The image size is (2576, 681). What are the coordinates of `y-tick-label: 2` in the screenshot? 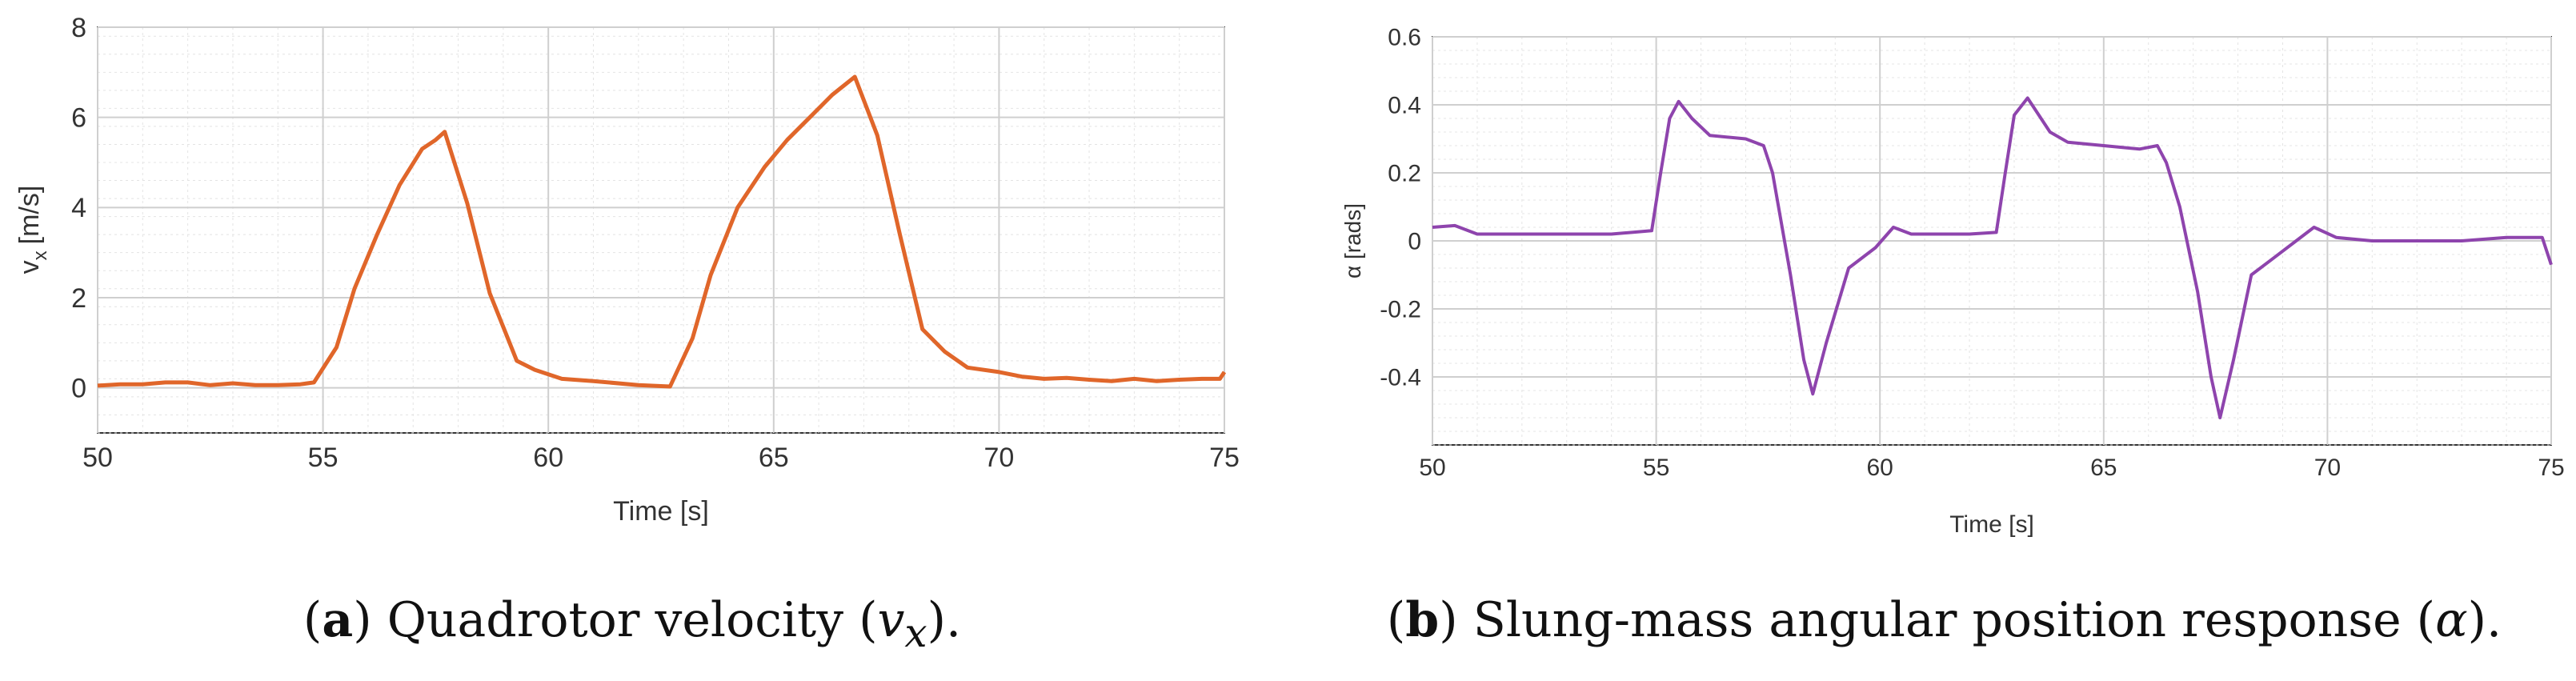 It's located at (78, 298).